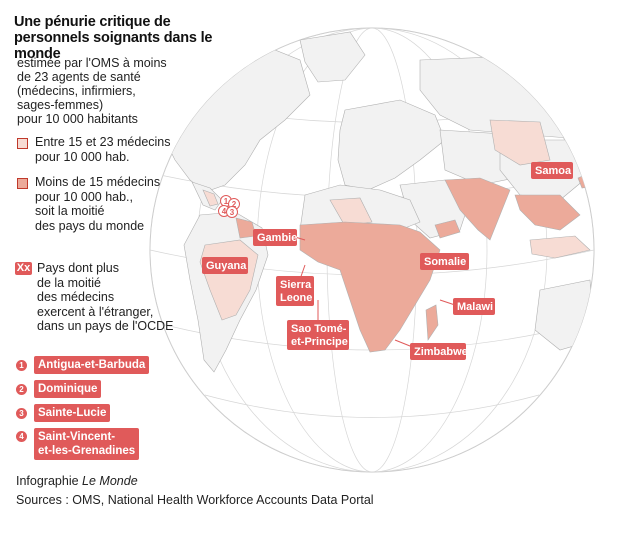 The width and height of the screenshot is (630, 534). Describe the element at coordinates (105, 326) in the screenshot. I see `legend-line: dans un pays de l'OCDE` at that location.